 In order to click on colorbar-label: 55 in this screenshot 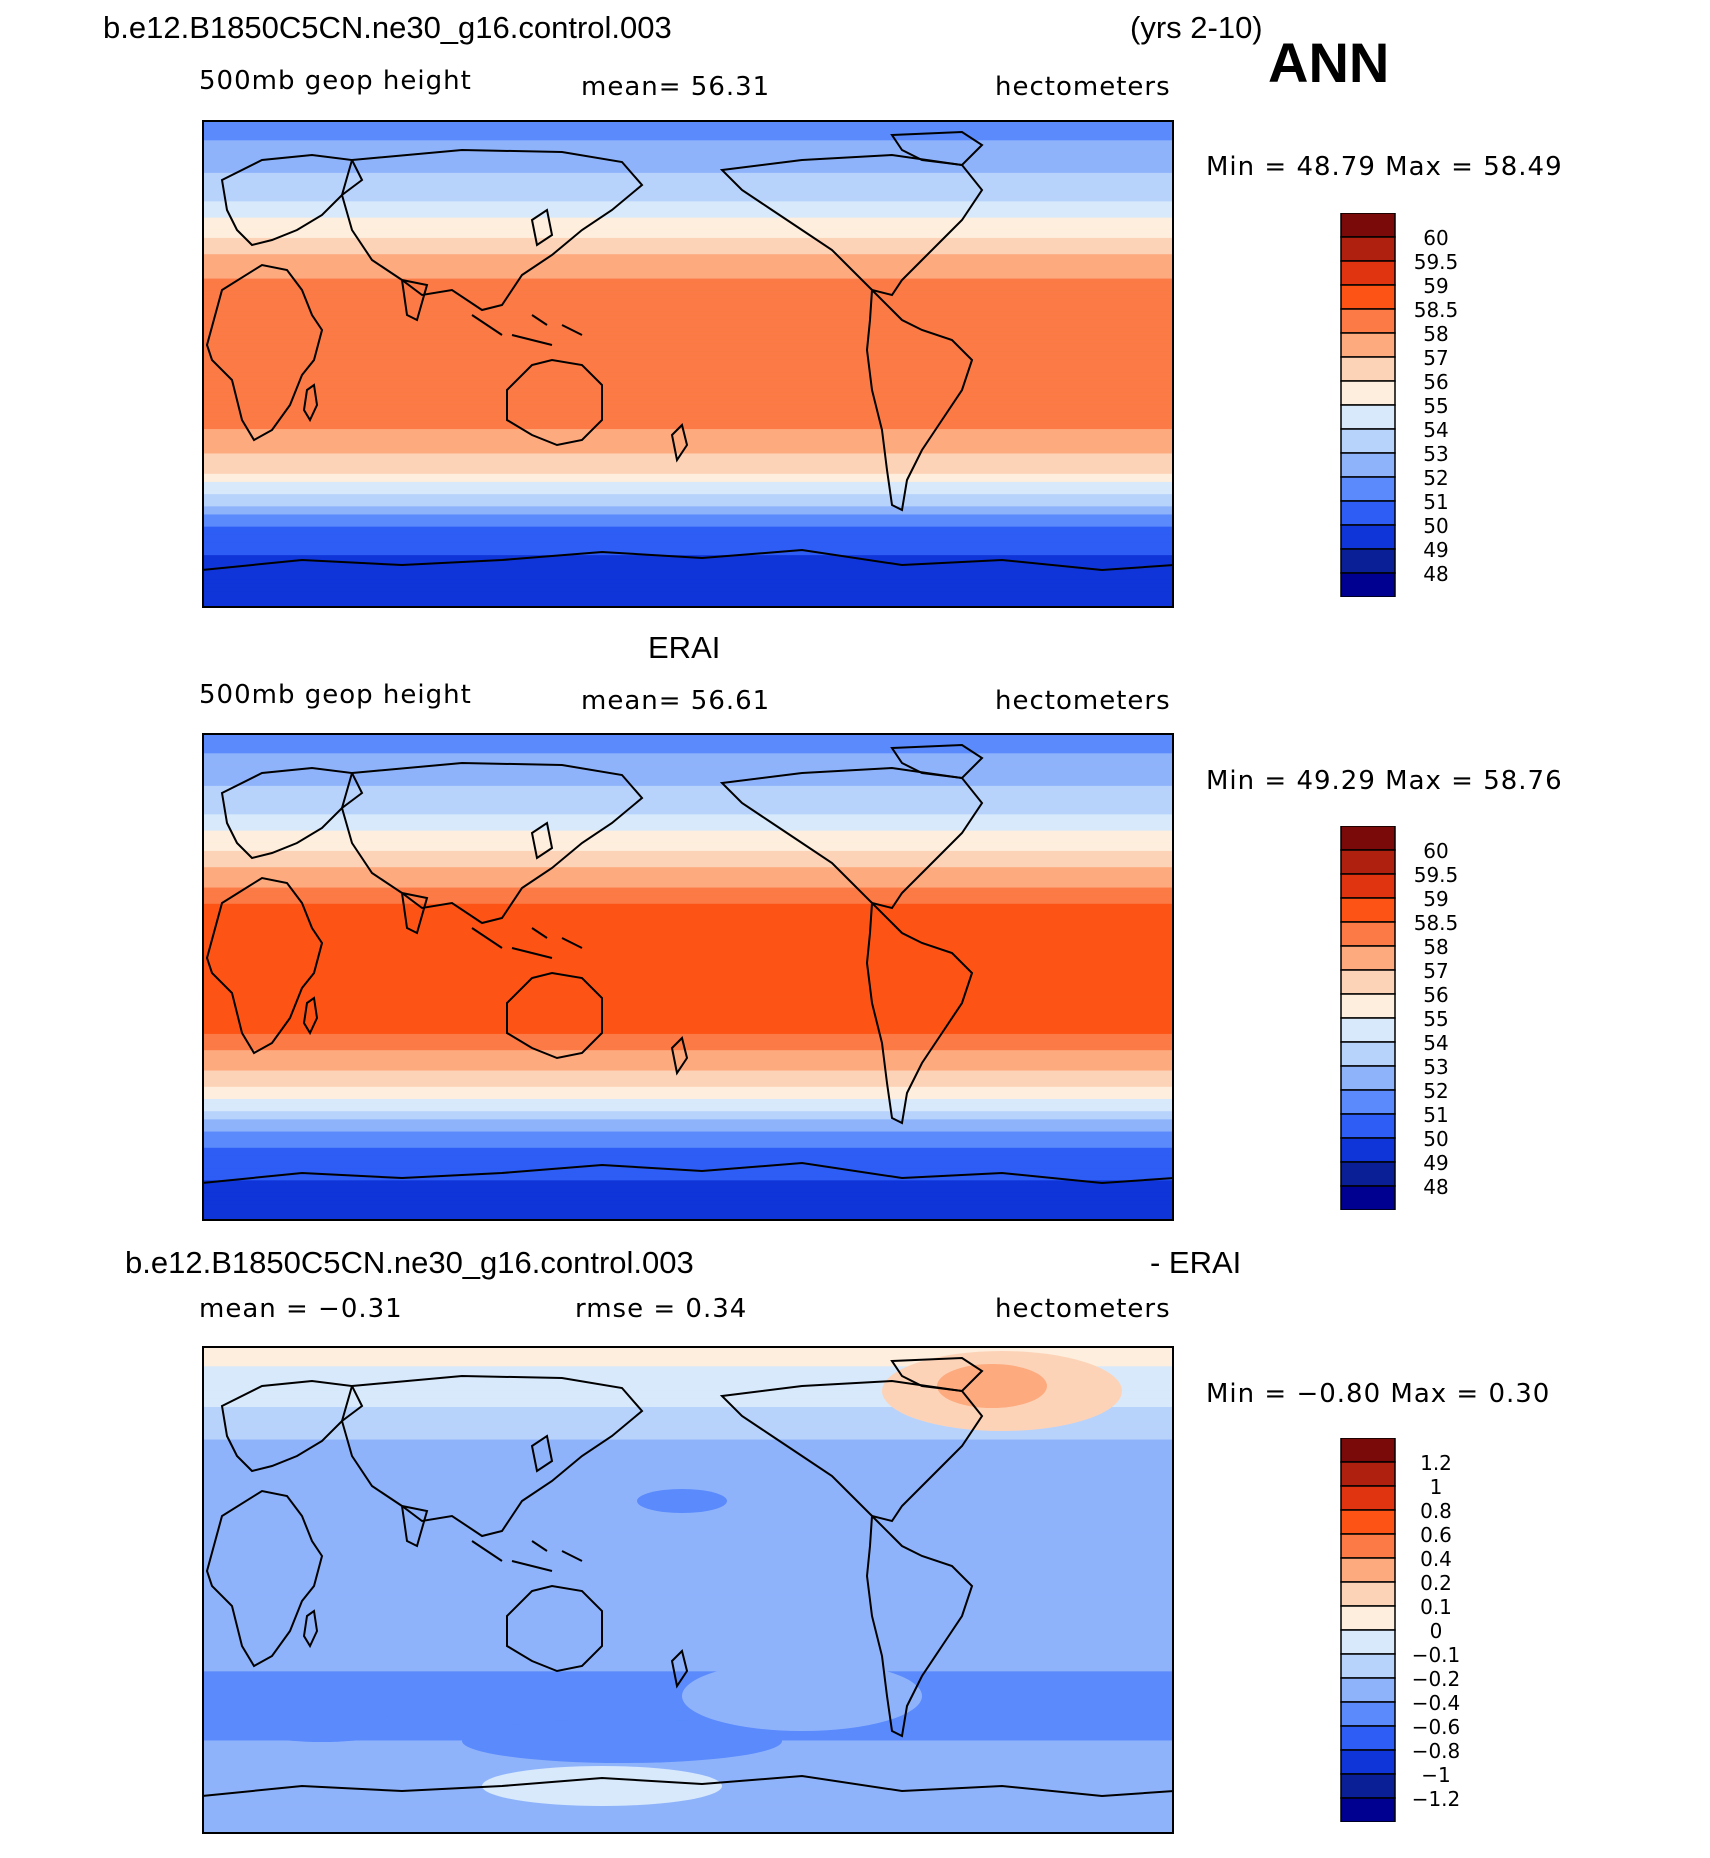, I will do `click(1436, 1019)`.